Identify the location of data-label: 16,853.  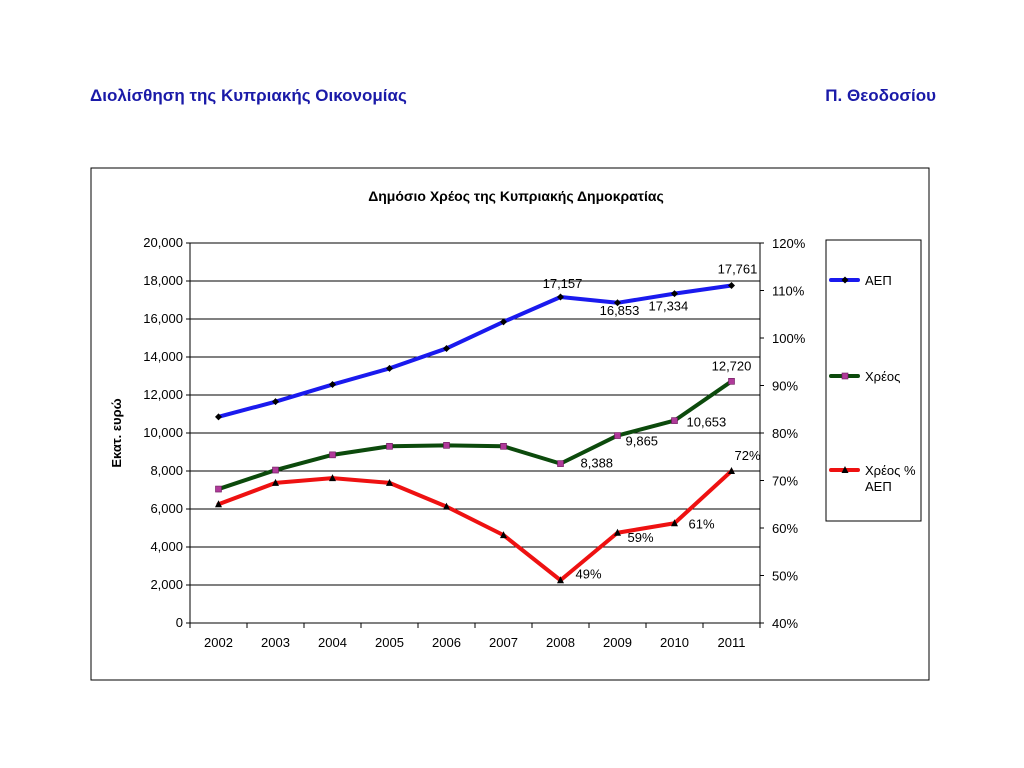
(620, 310).